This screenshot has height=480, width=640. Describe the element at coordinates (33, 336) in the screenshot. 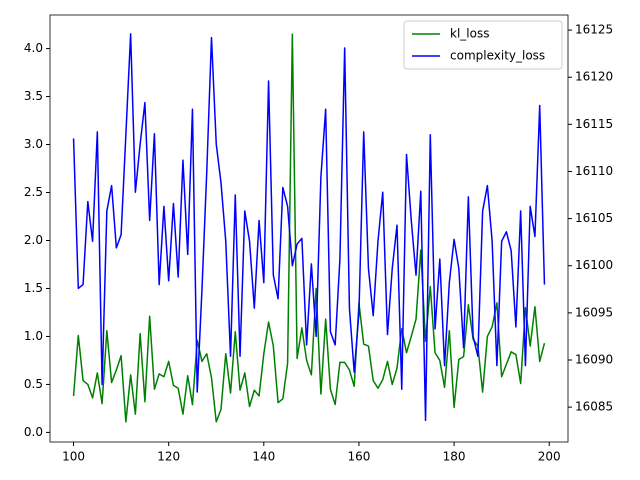

I see `y-tick-label: 1.0` at that location.